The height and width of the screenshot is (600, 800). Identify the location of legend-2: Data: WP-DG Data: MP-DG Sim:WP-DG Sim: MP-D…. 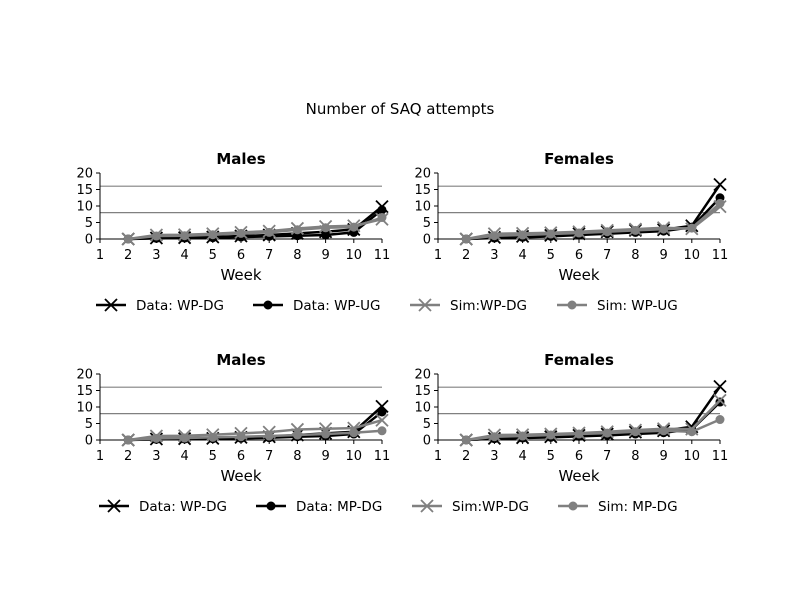
(388, 507).